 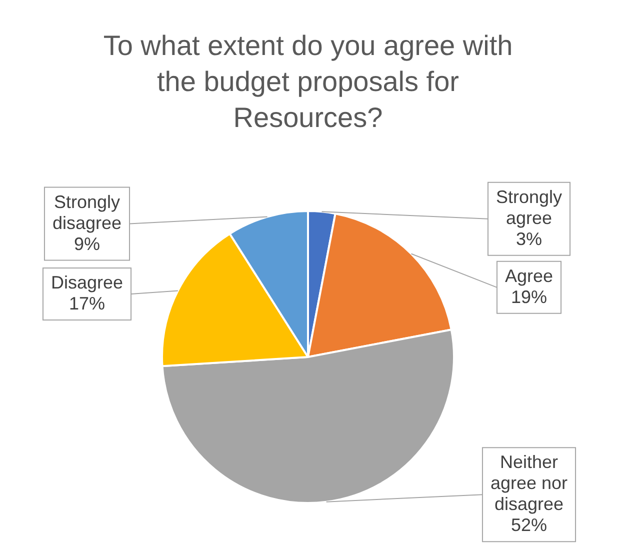 I want to click on data-label: 19%, so click(x=529, y=296).